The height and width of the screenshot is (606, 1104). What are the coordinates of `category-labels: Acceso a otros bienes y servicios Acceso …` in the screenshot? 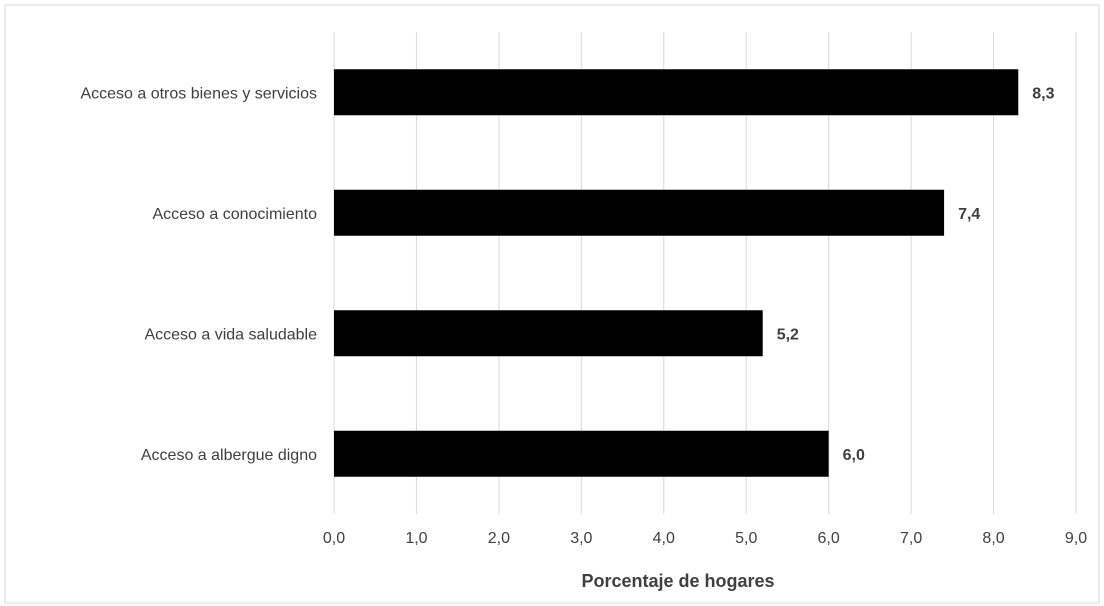 It's located at (198, 274).